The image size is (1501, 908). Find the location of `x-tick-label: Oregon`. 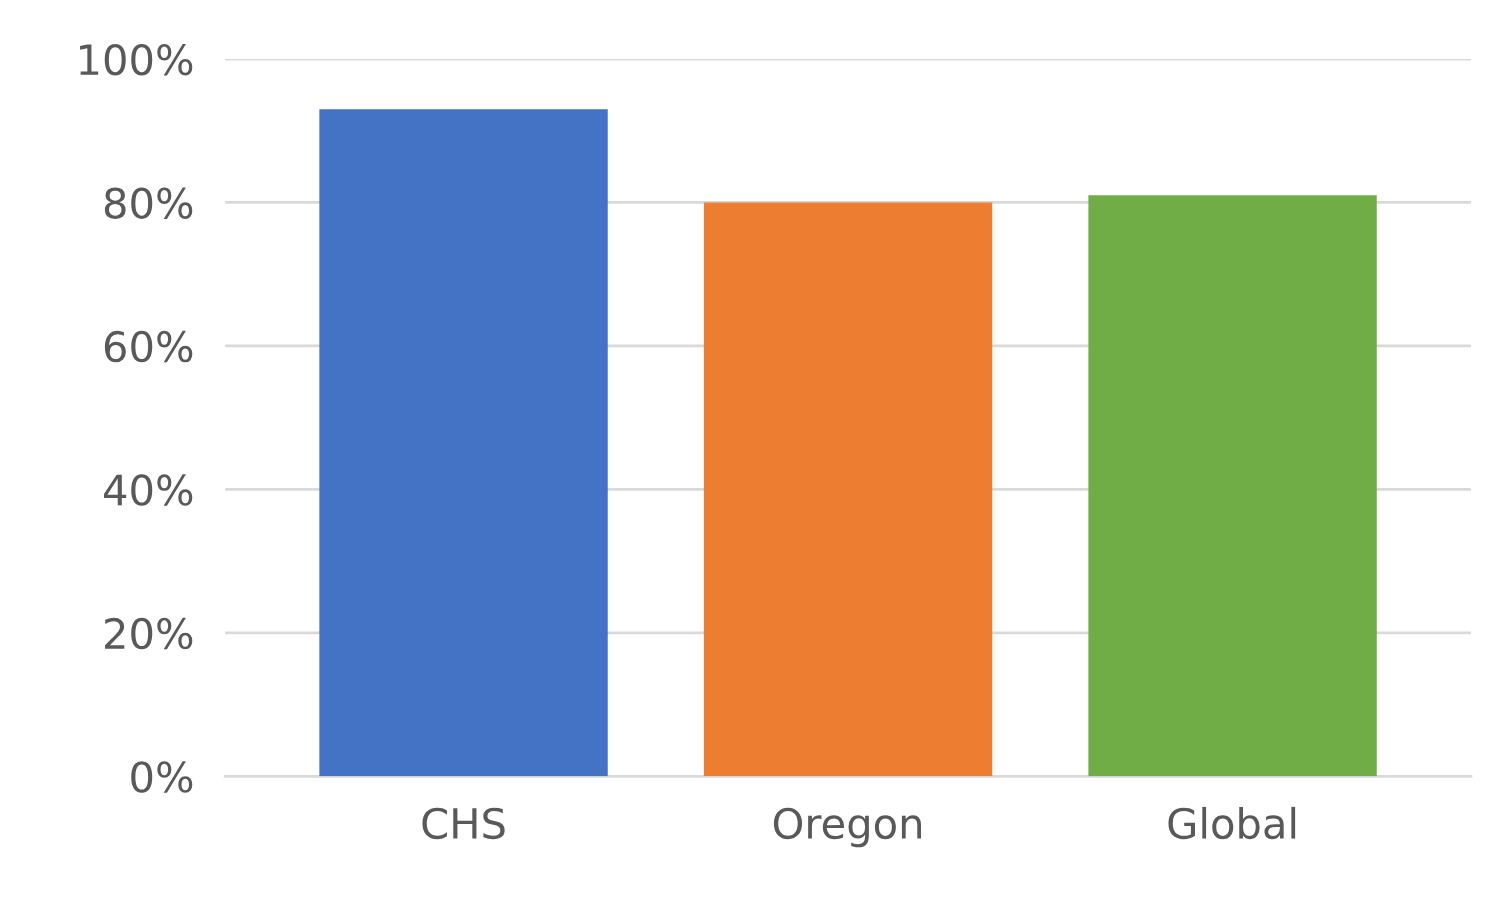

x-tick-label: Oregon is located at coordinates (847, 827).